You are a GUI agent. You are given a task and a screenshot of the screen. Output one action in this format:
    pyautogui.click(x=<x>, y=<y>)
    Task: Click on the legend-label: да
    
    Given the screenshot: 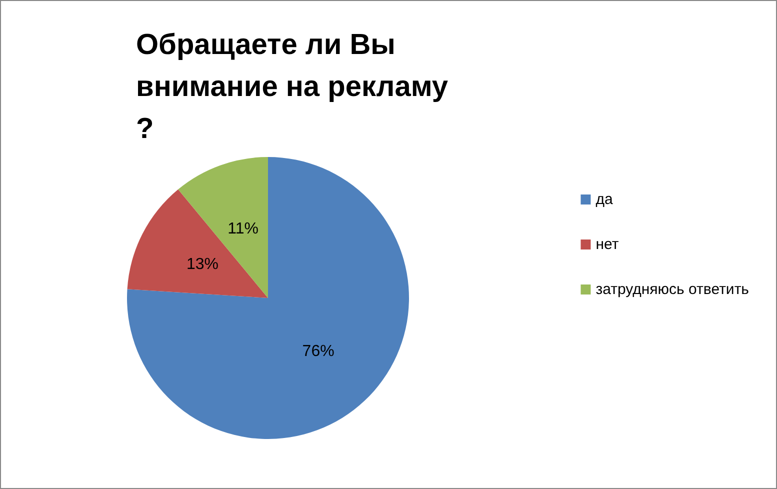 What is the action you would take?
    pyautogui.click(x=605, y=199)
    